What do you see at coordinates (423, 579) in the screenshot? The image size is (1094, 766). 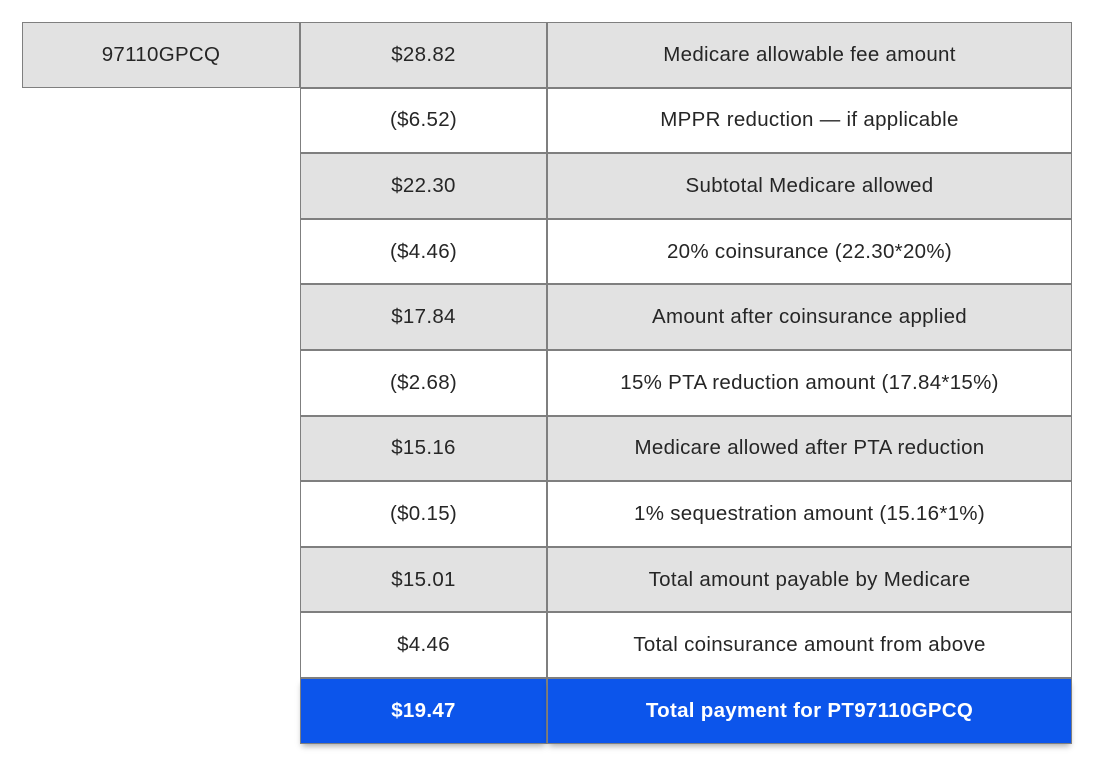 I see `amount-cell: $15.01` at bounding box center [423, 579].